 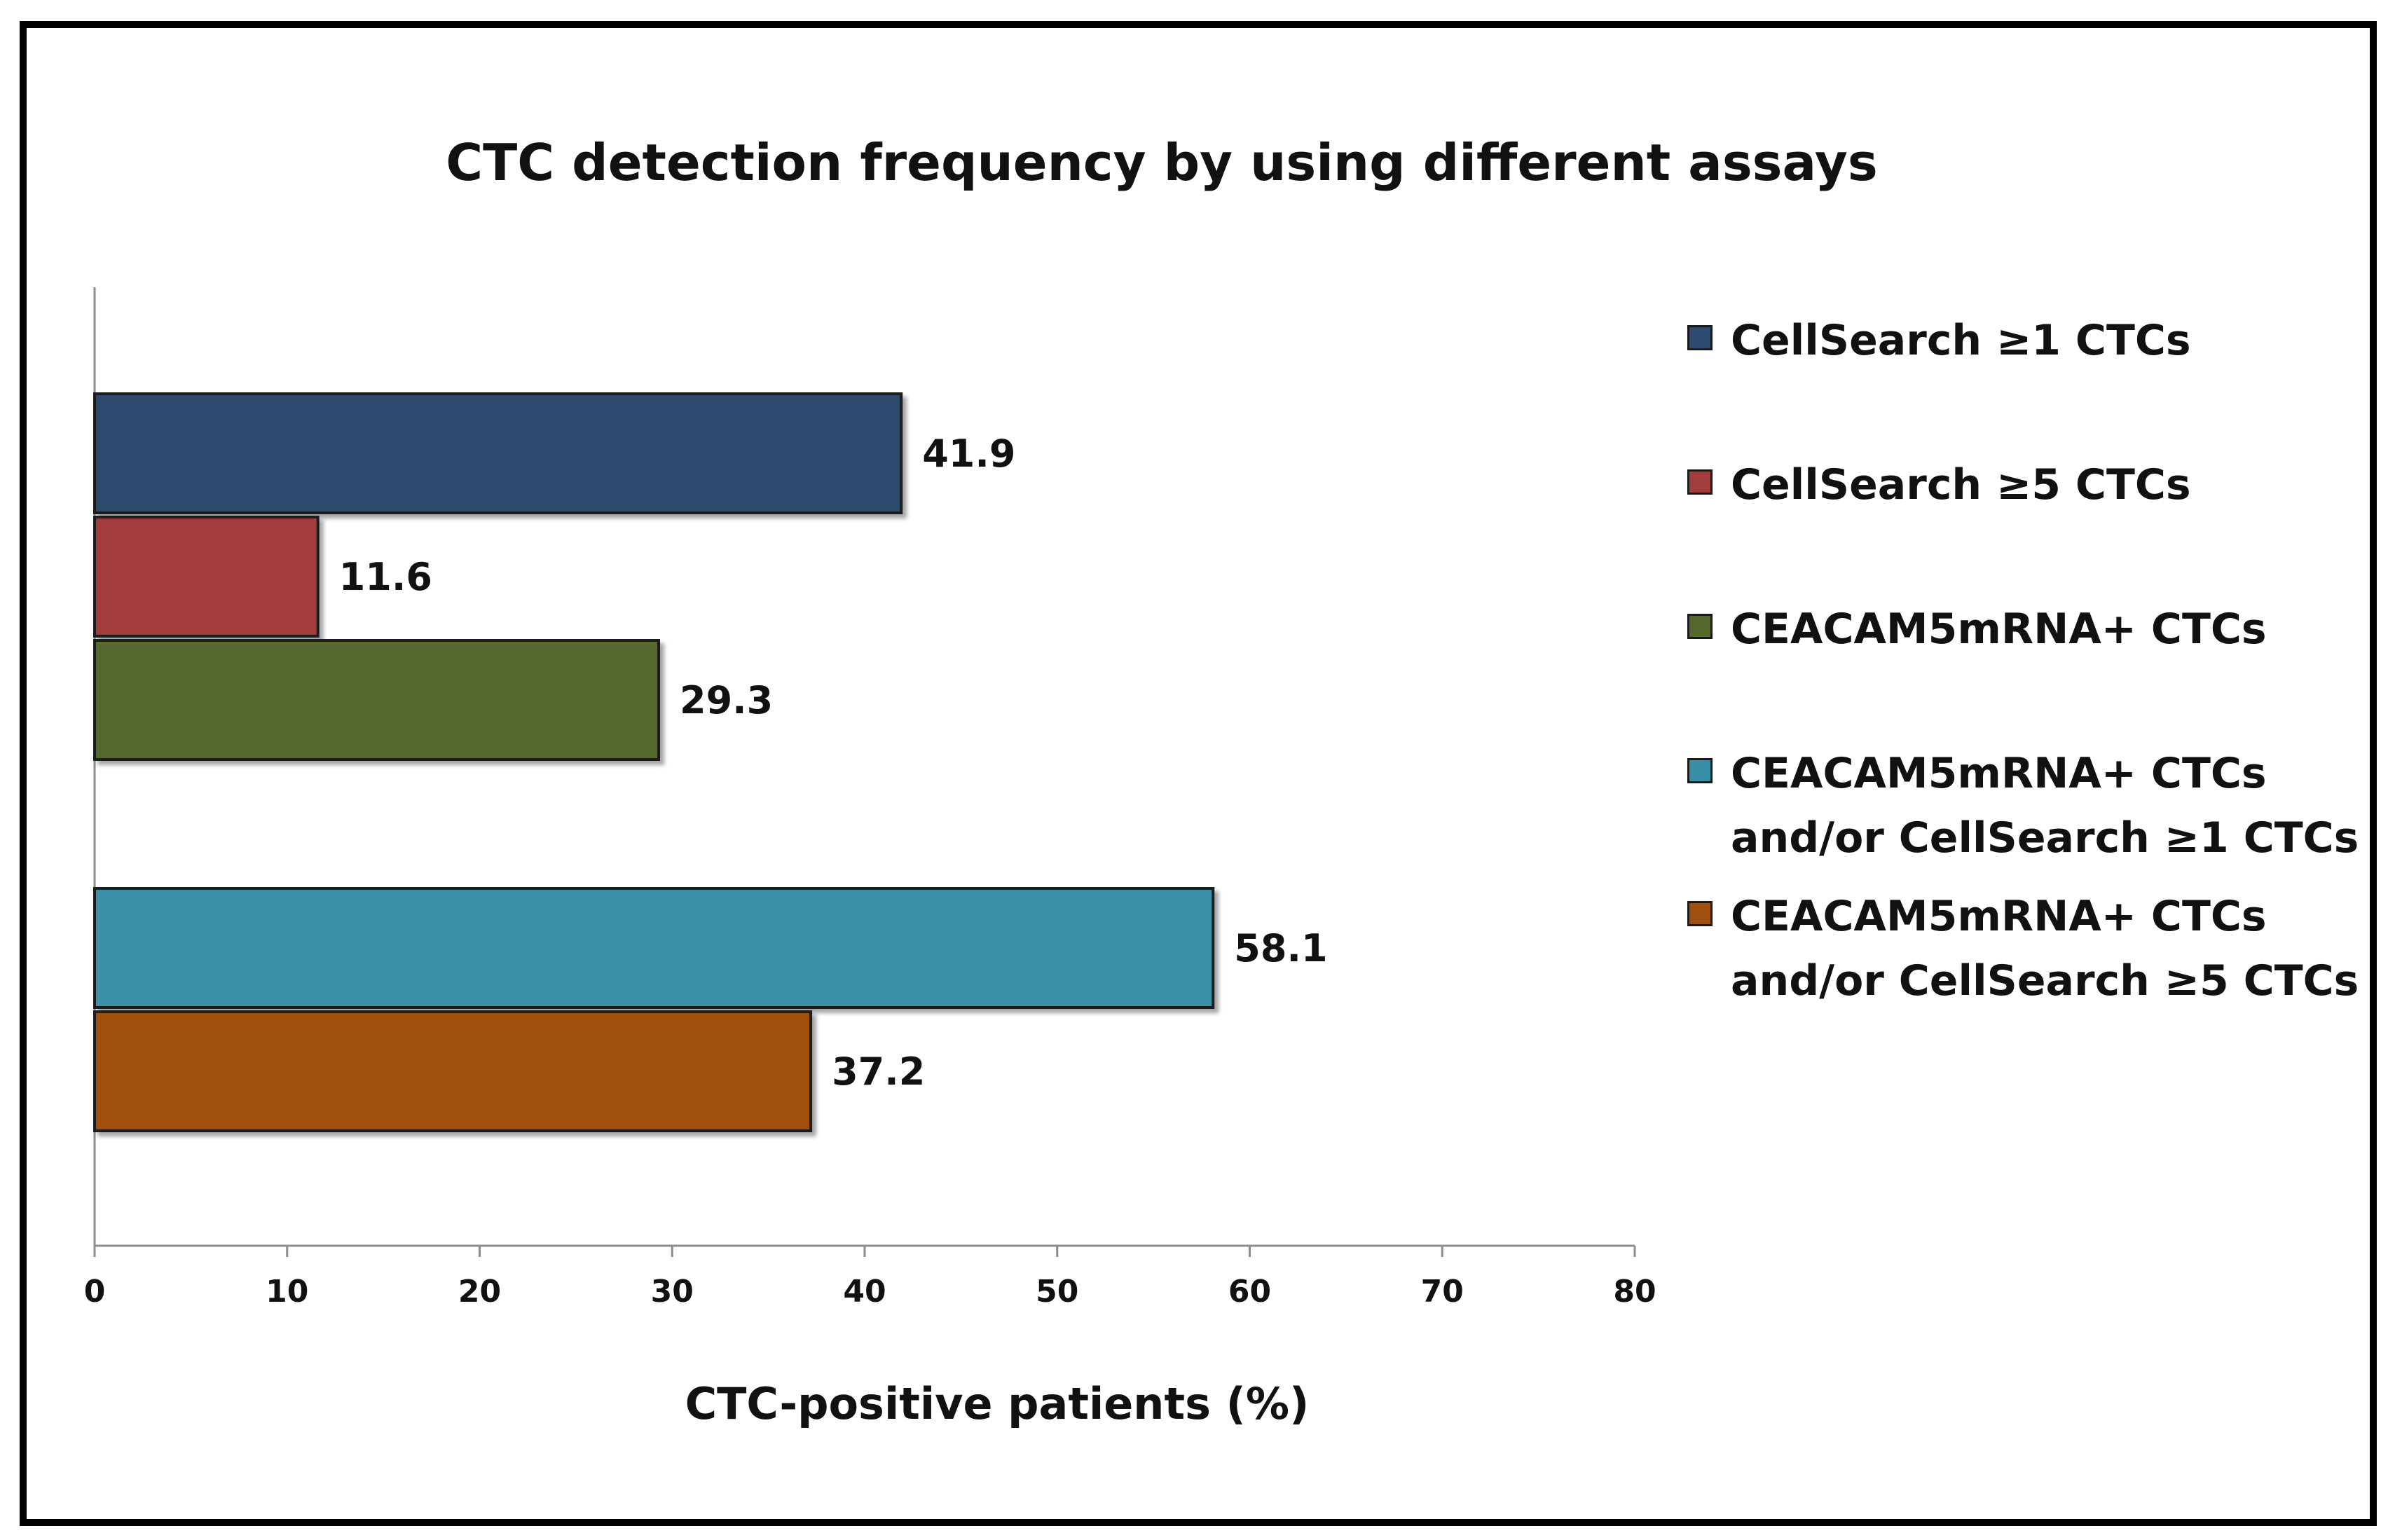 What do you see at coordinates (997, 1403) in the screenshot?
I see `x-axis-label: CTC-positive patients (%)` at bounding box center [997, 1403].